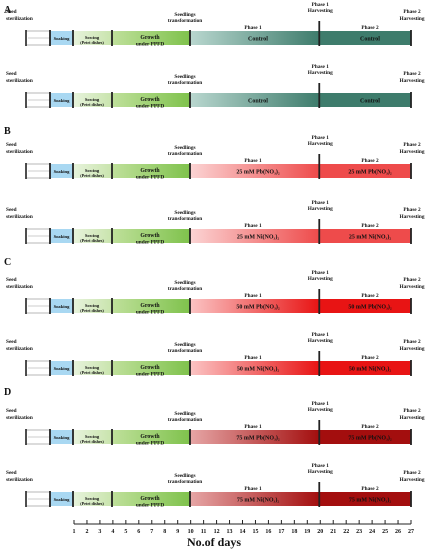 The width and height of the screenshot is (428, 550). What do you see at coordinates (7, 262) in the screenshot?
I see `section-letter: C` at bounding box center [7, 262].